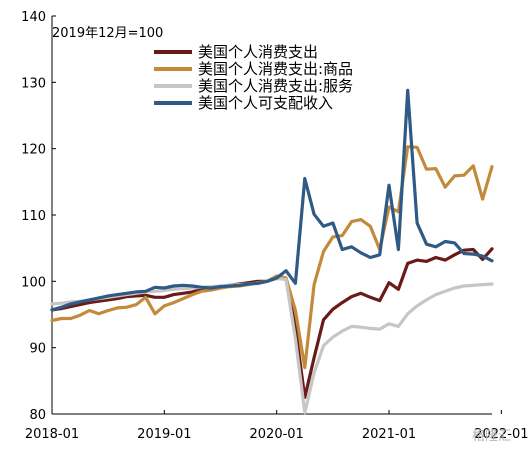  I want to click on y-tick-label: 140, so click(33, 17).